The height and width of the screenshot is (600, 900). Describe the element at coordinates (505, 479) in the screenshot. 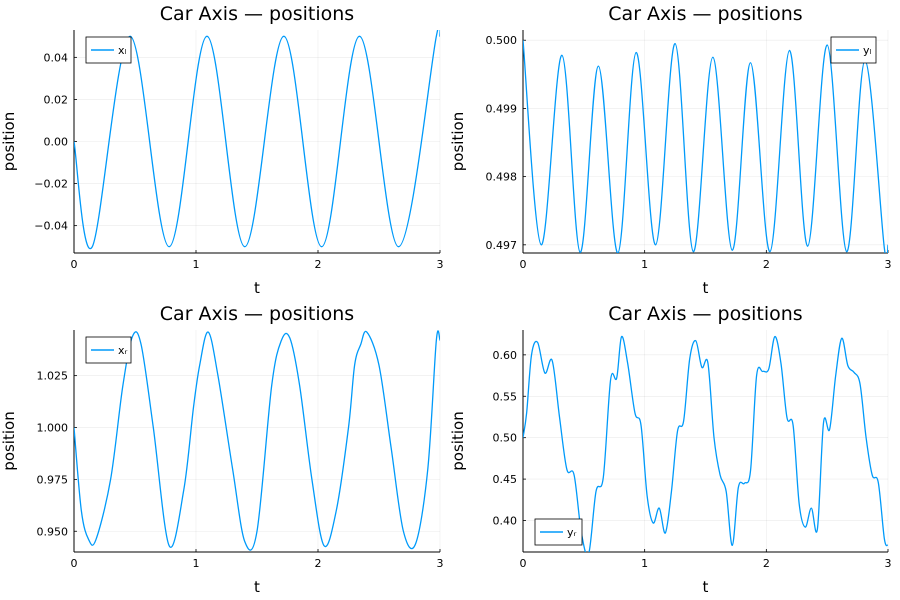

I see `y-tick-label: 0.45` at that location.